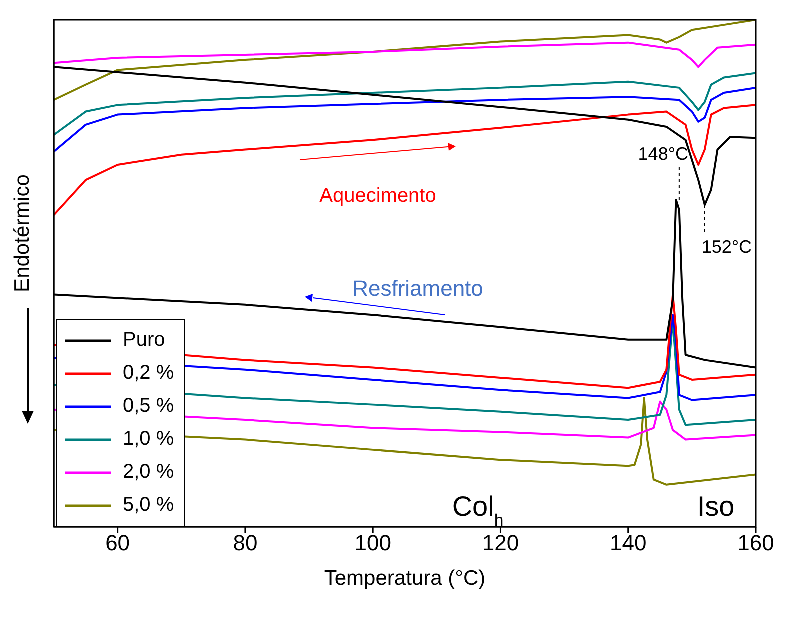 The height and width of the screenshot is (621, 787). Describe the element at coordinates (373, 543) in the screenshot. I see `x-tick-label: 100` at that location.